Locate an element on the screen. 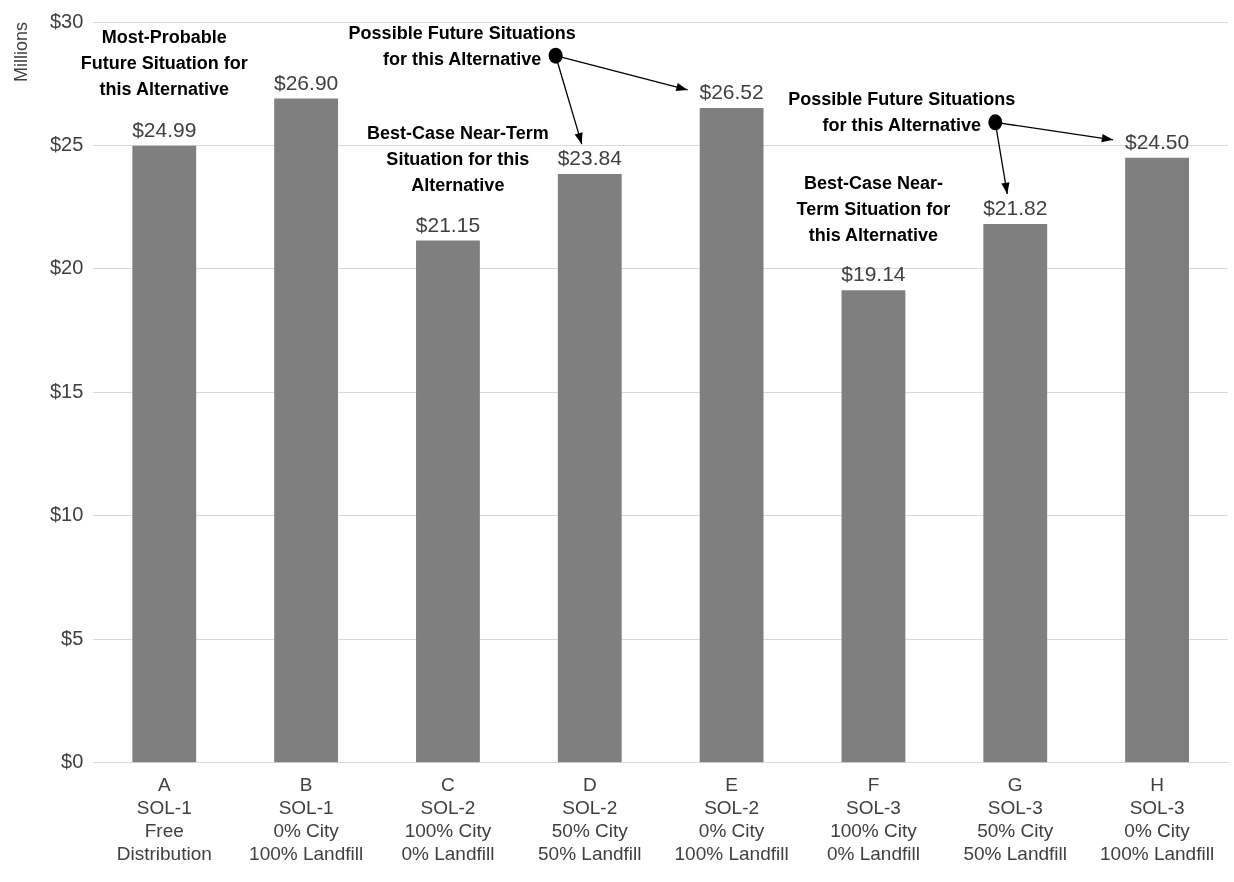  x-tick-label: B SOL-1 0% City 100% Landfill is located at coordinates (306, 819).